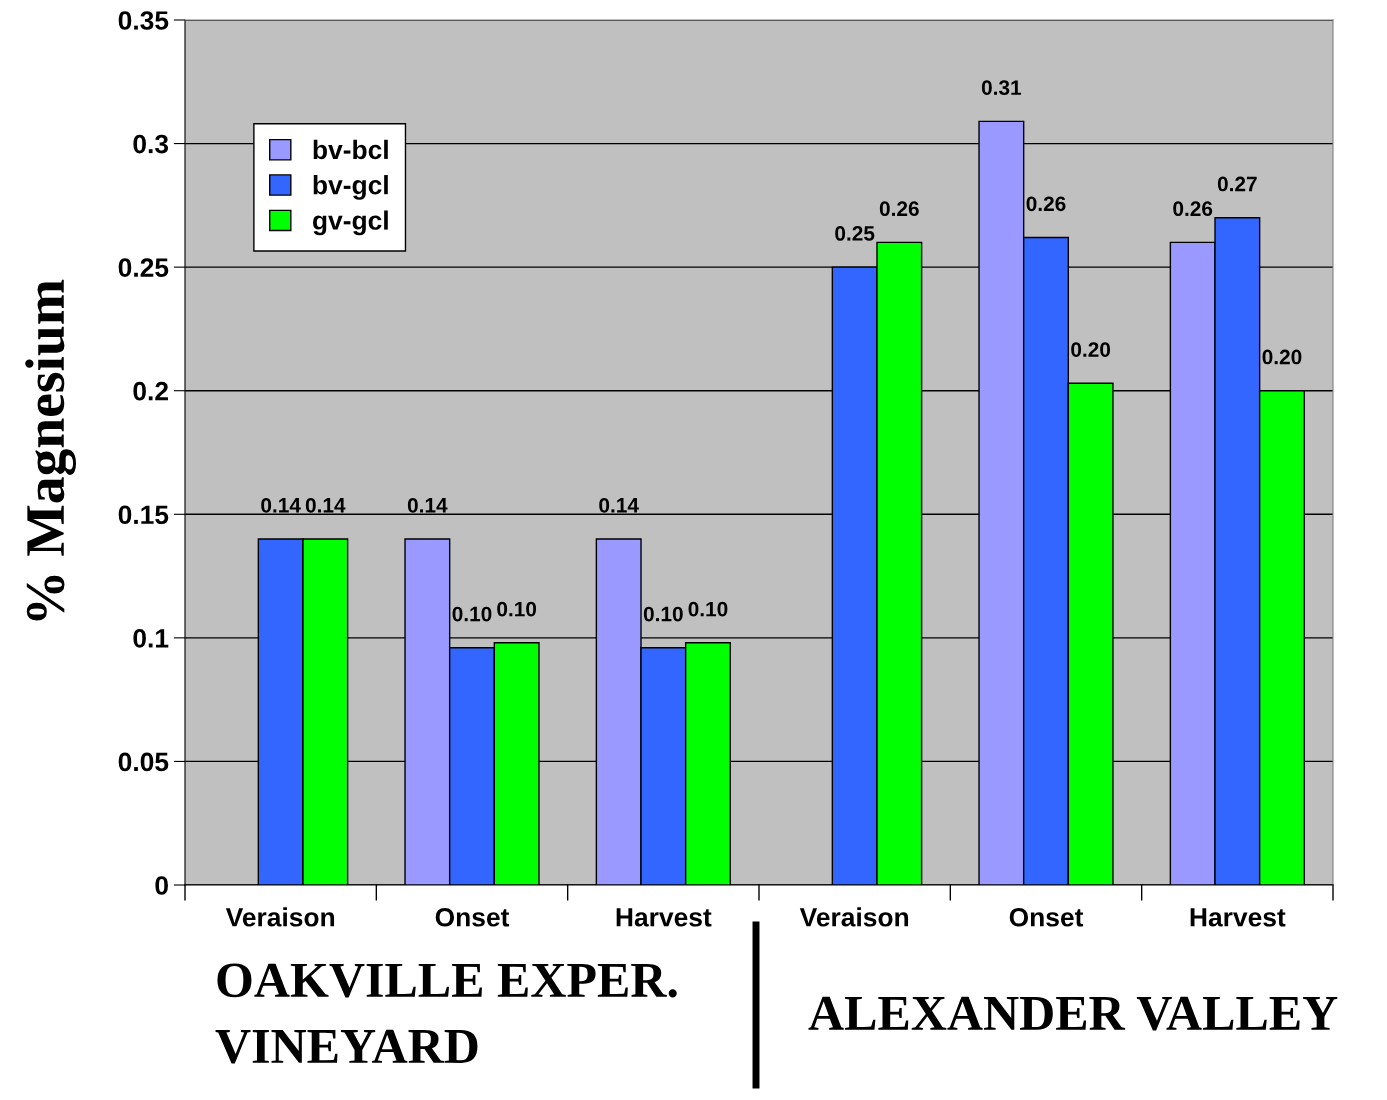  I want to click on data-label: 0.27, so click(1237, 184).